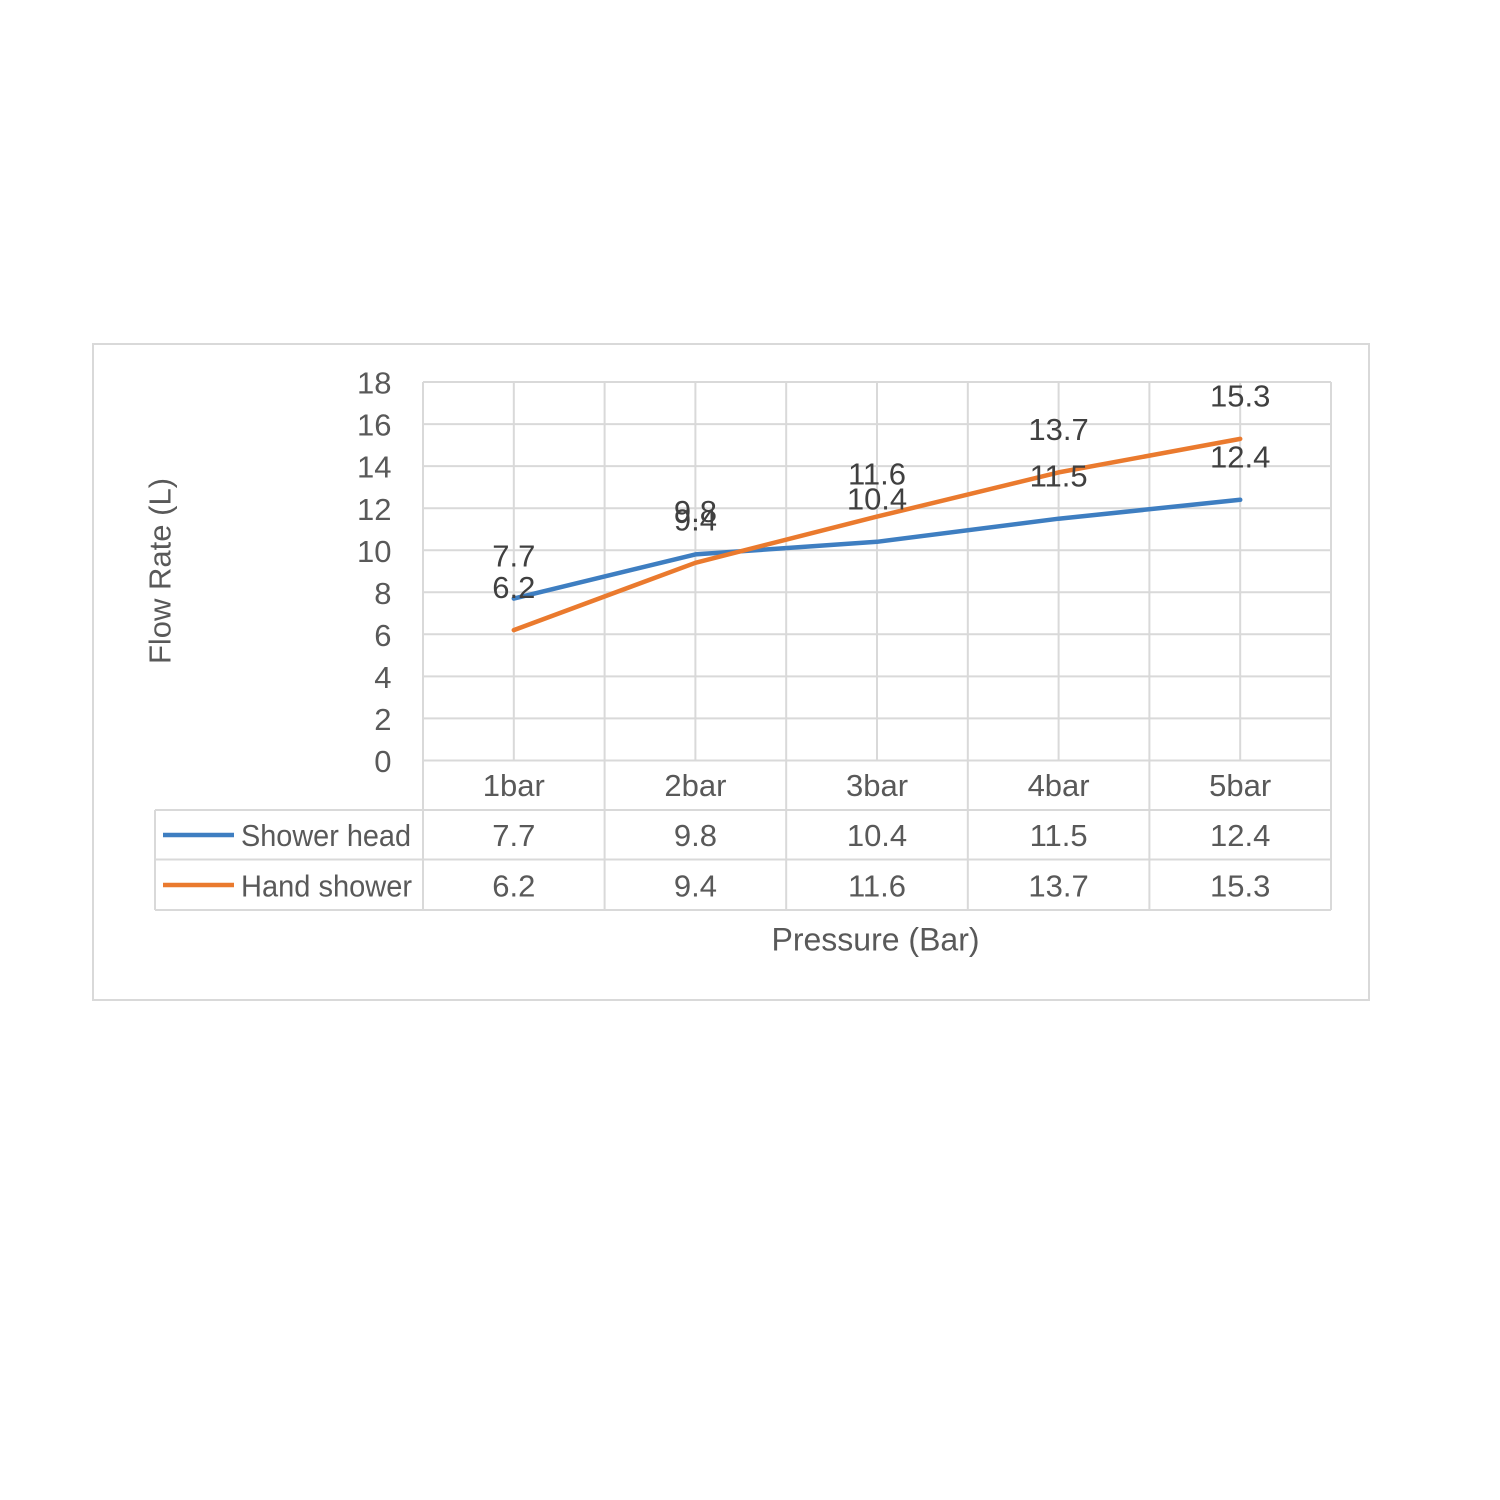 This screenshot has width=1500, height=1500. Describe the element at coordinates (1059, 785) in the screenshot. I see `svg-text: 4bar` at that location.